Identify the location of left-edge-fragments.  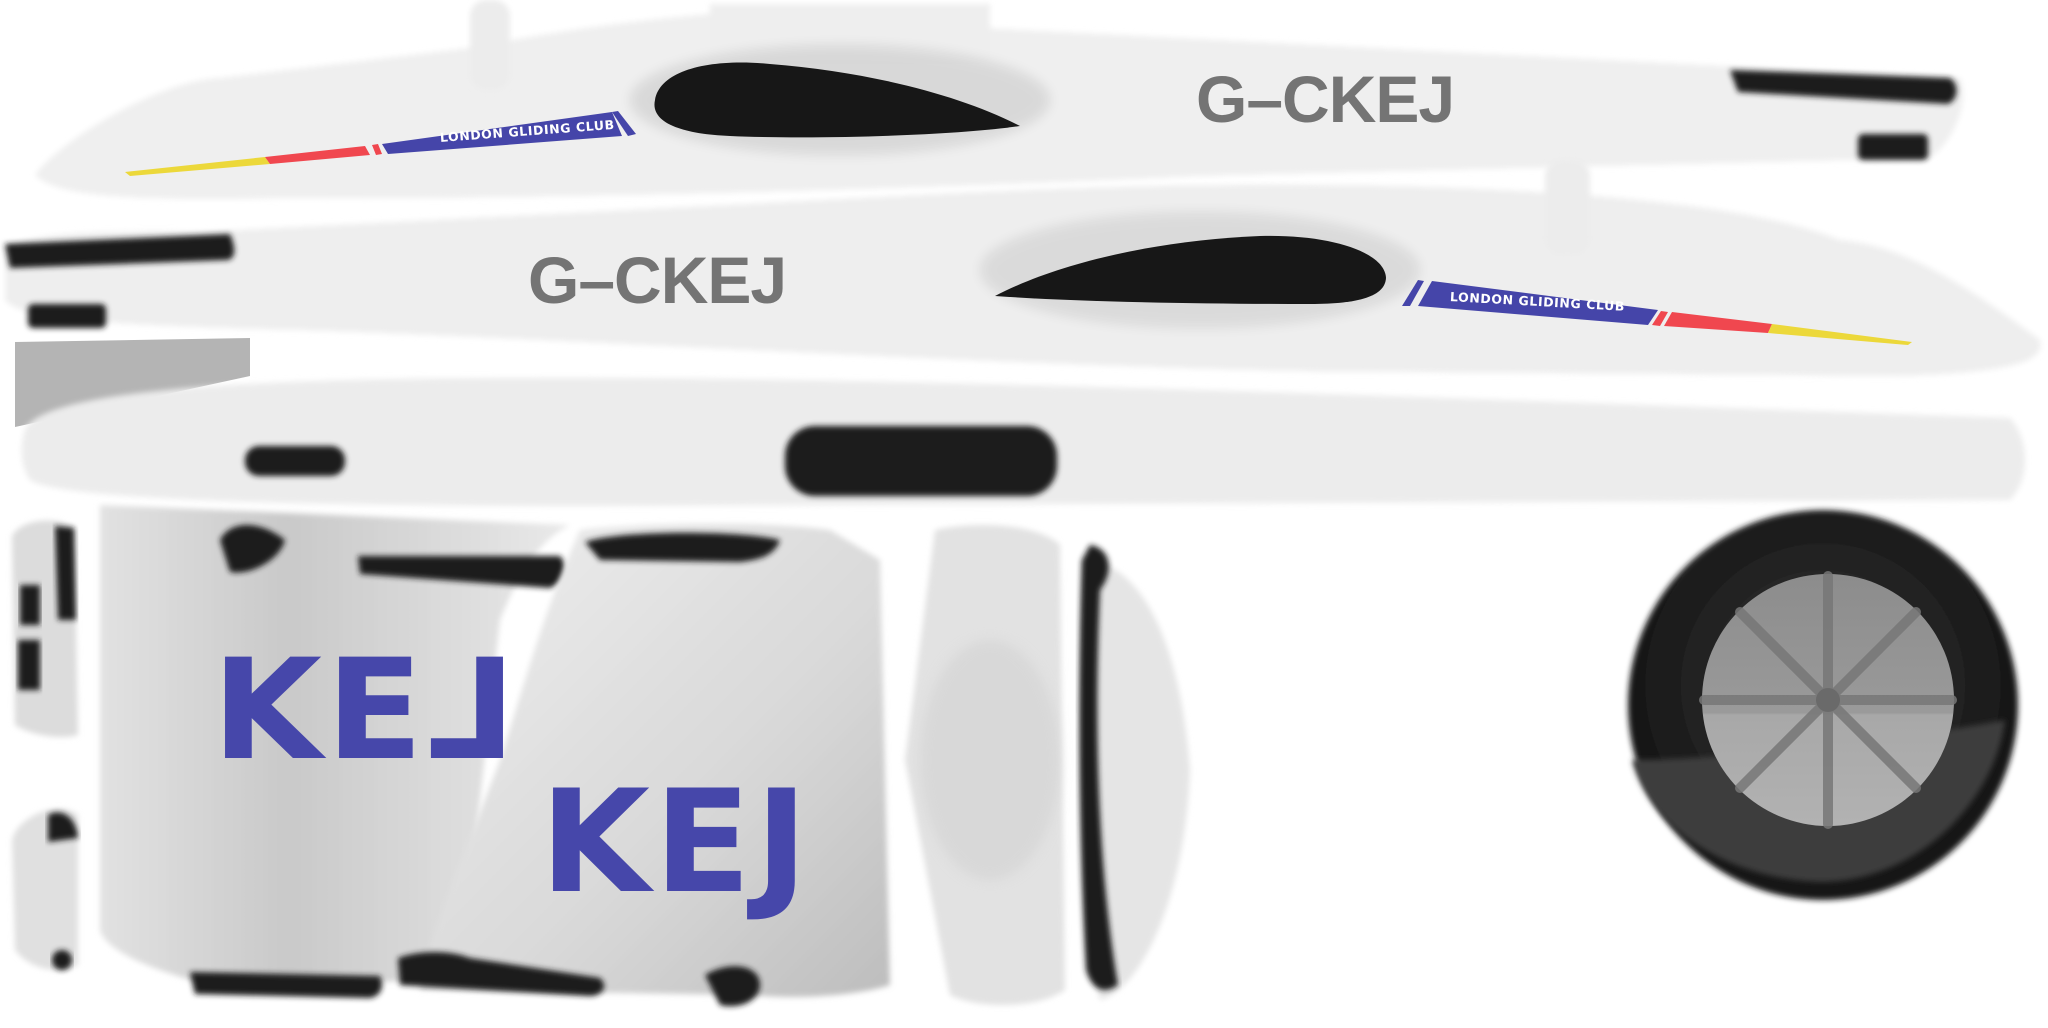
(45, 745).